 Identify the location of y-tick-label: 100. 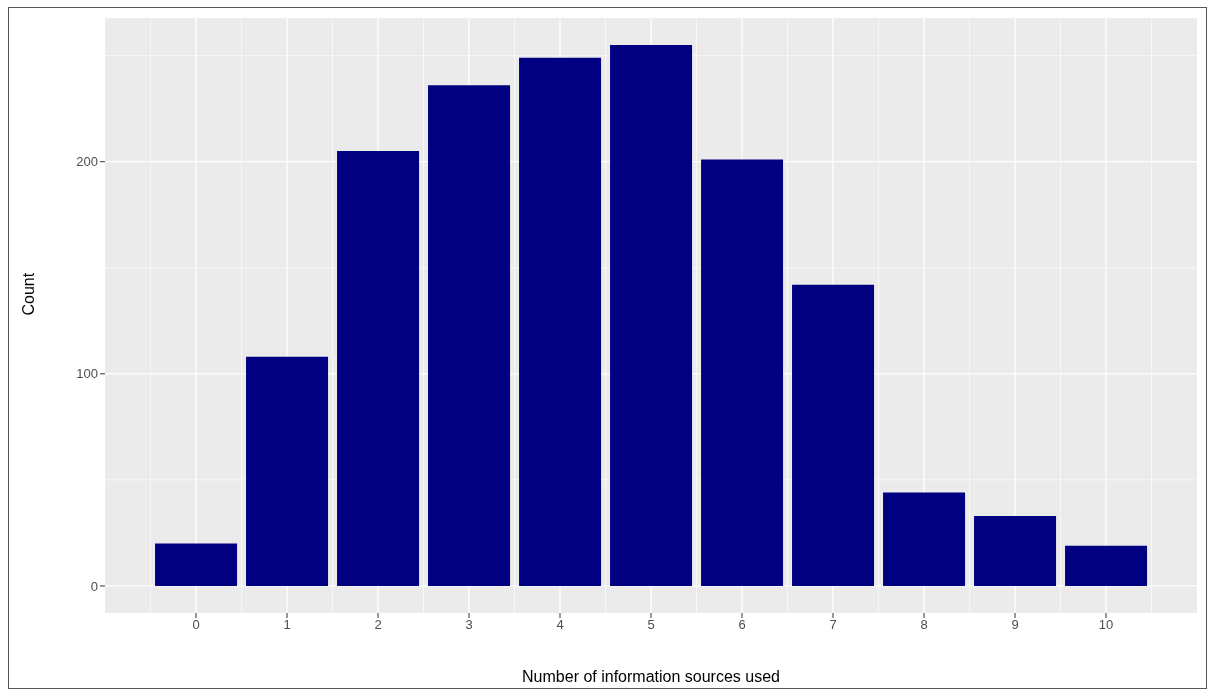
(87, 374).